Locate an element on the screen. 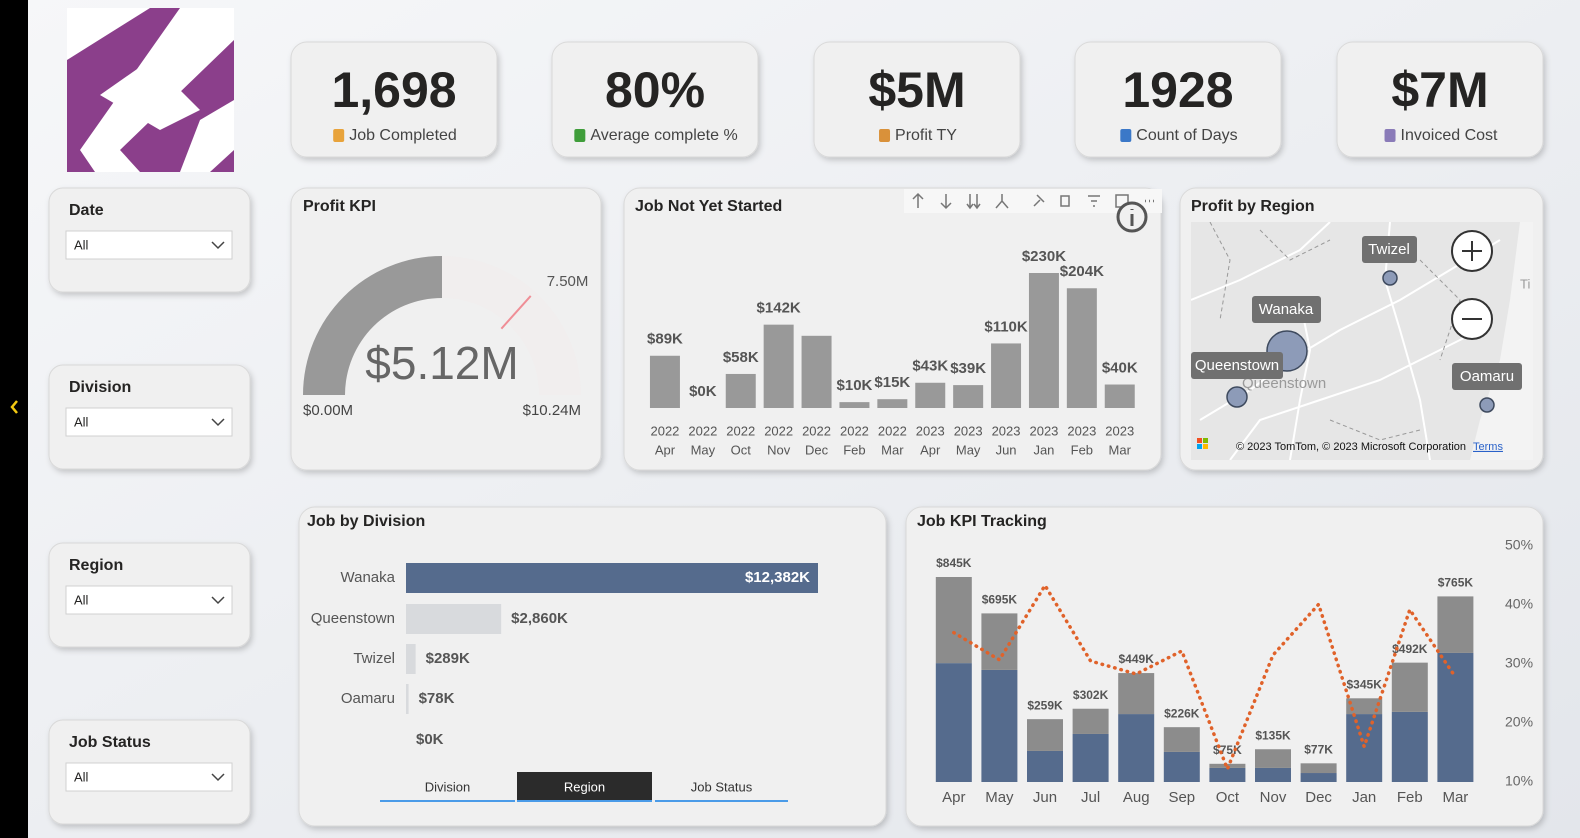  total-label: $302K is located at coordinates (1091, 695).